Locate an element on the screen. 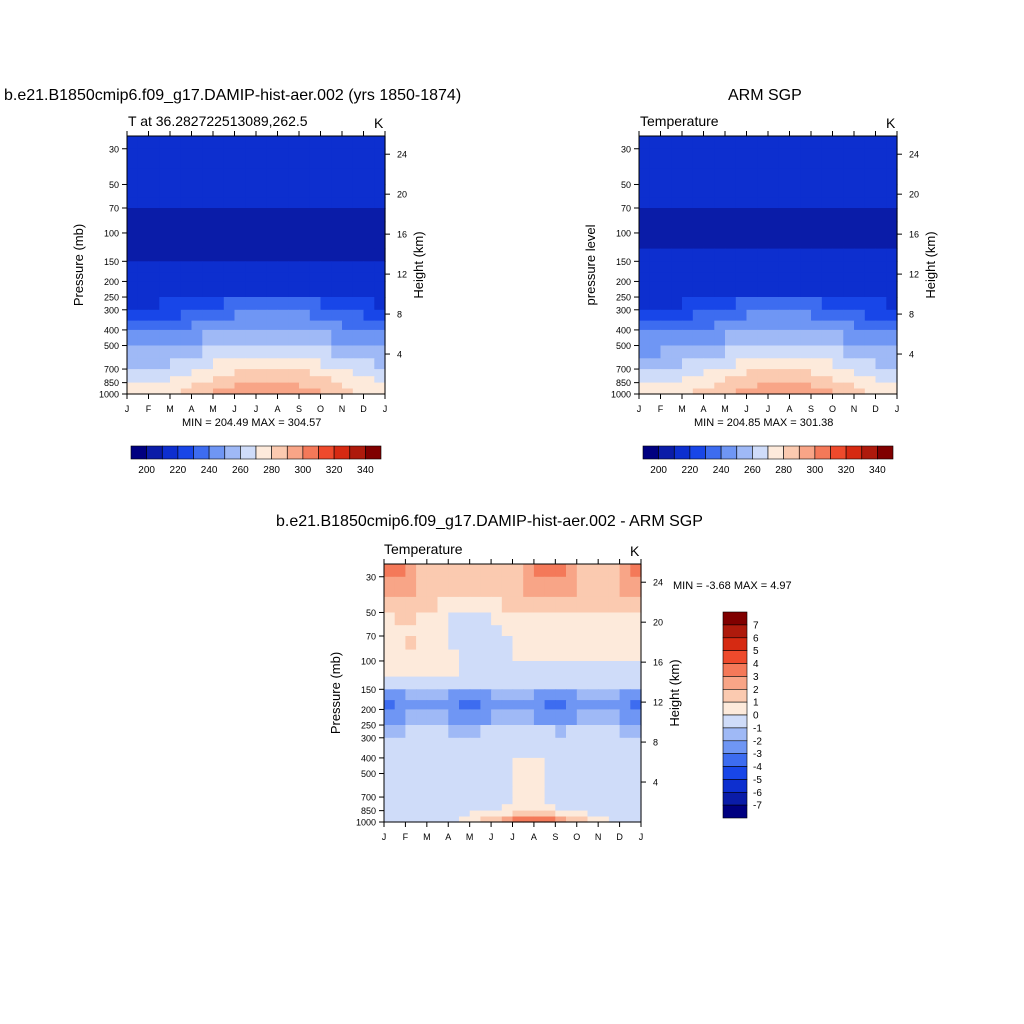  y2-tick-label: 4 is located at coordinates (655, 783).